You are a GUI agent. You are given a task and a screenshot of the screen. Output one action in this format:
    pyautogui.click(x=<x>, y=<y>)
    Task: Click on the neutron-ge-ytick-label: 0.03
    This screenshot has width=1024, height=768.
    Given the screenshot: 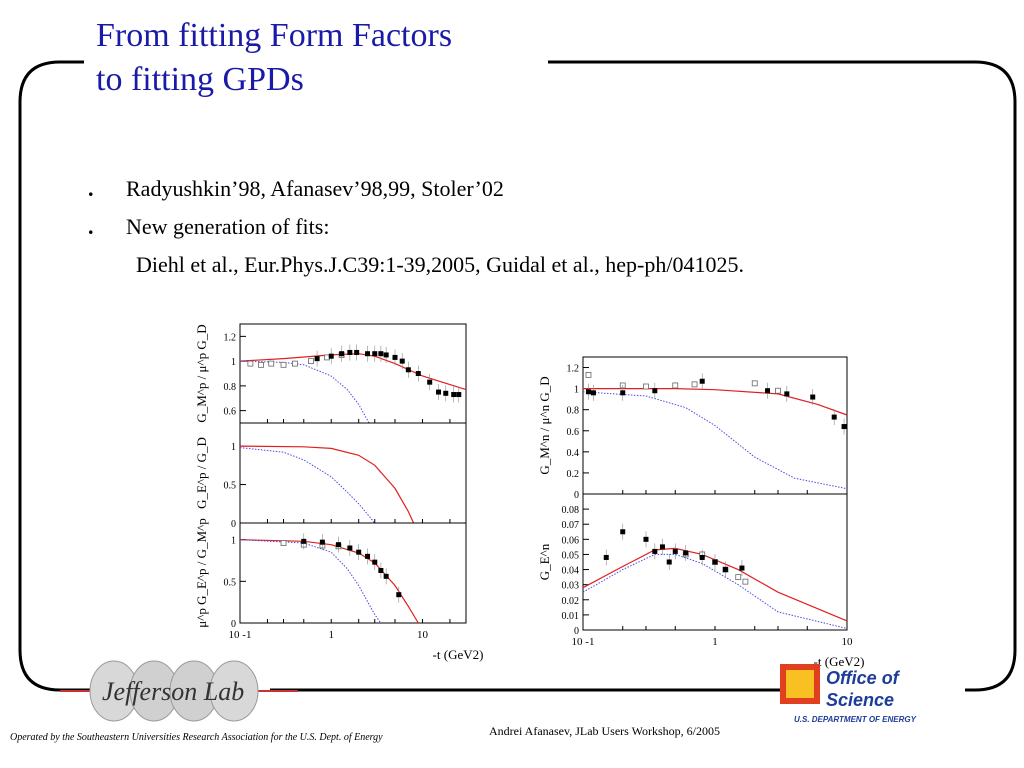 What is the action you would take?
    pyautogui.click(x=571, y=586)
    